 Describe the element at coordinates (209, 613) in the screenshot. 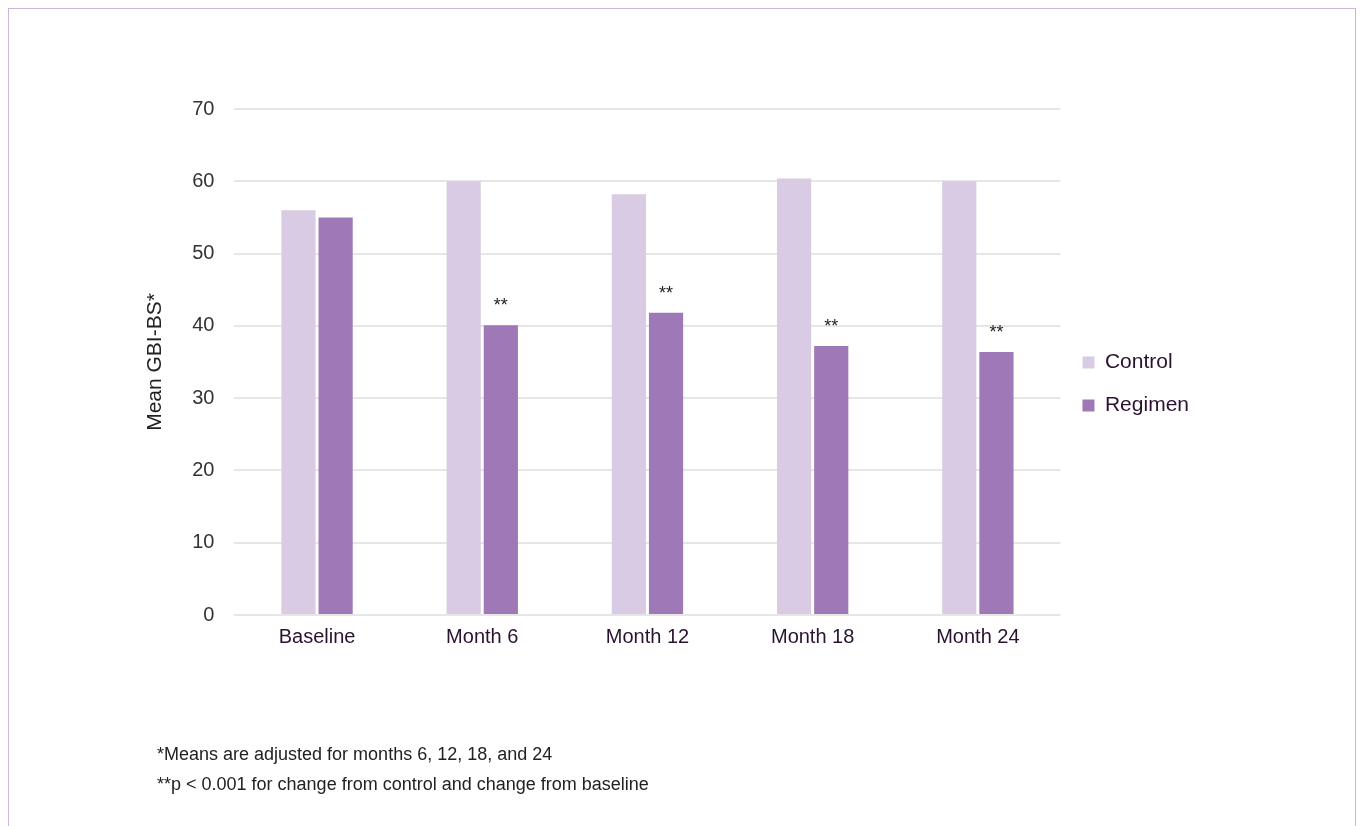

I see `y-tick-label: 0` at that location.